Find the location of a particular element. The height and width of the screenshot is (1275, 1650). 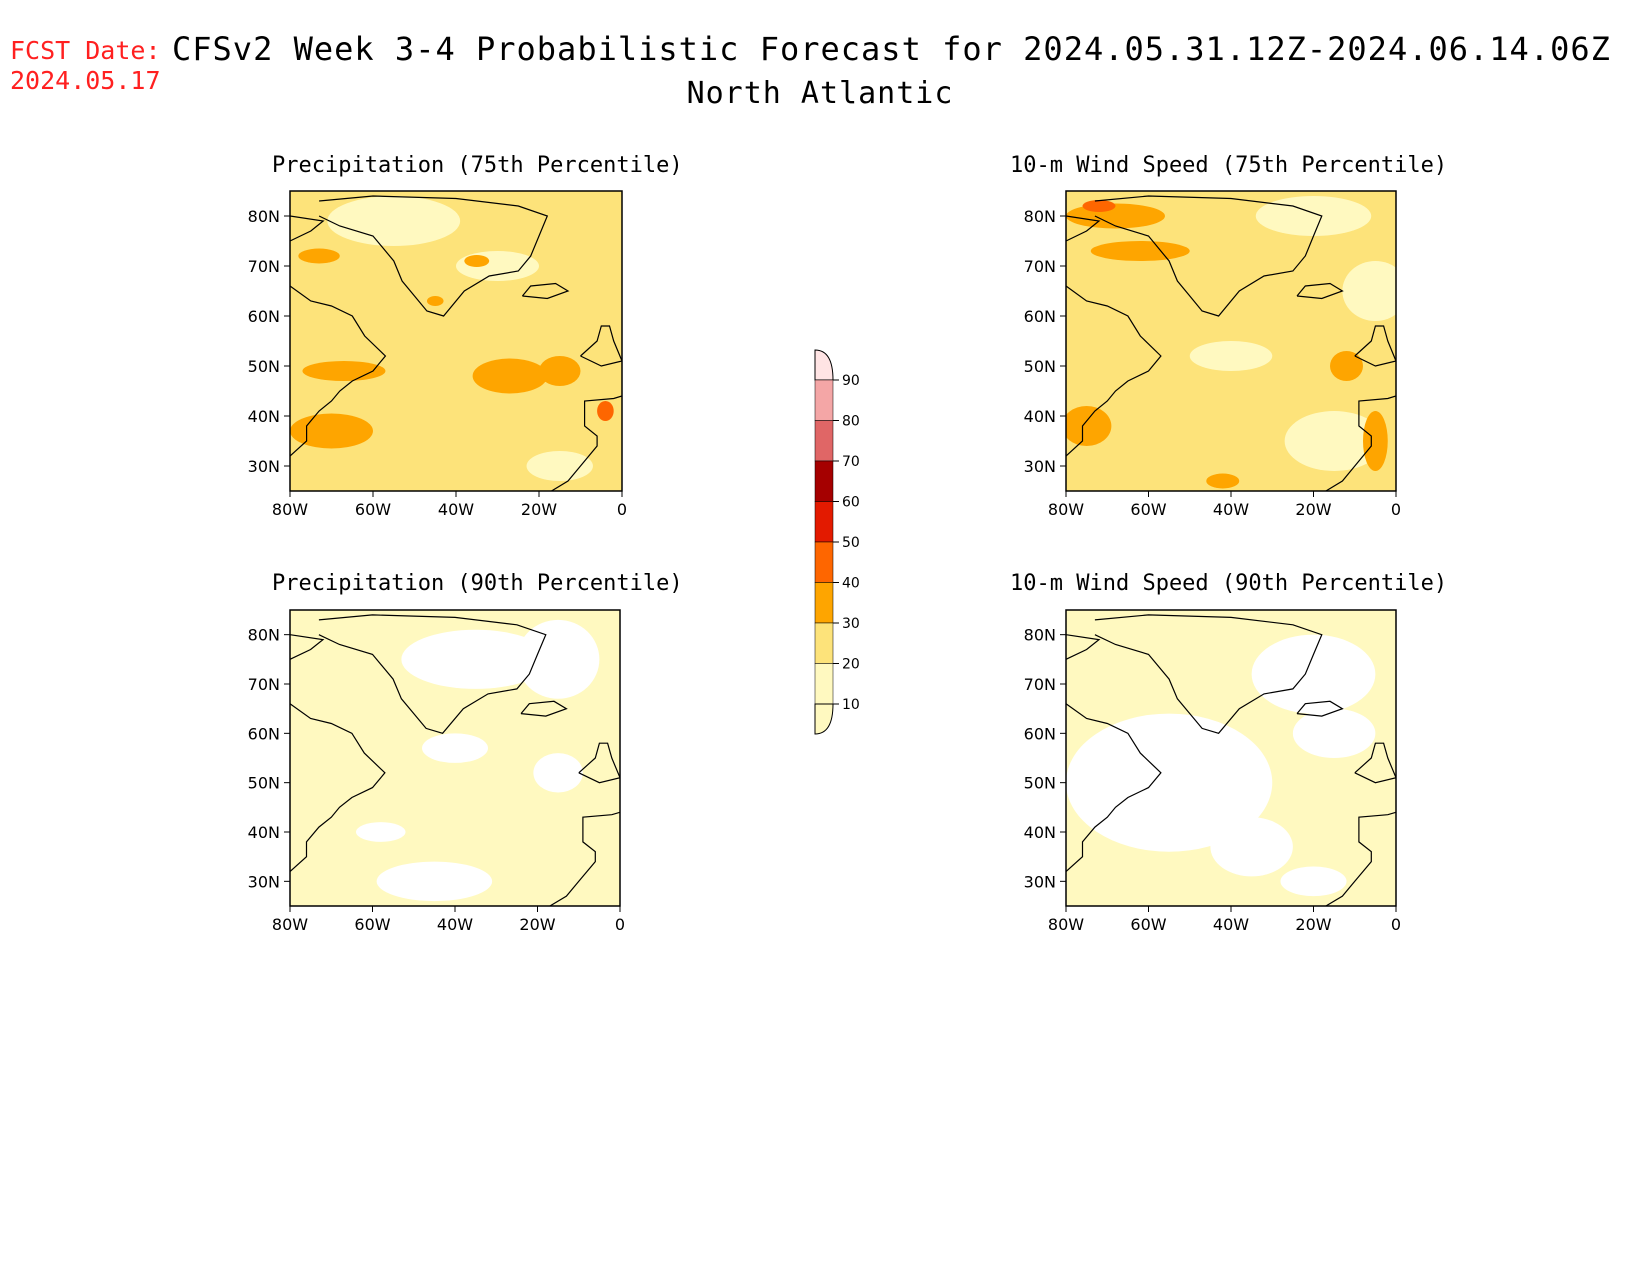

forecast-date-label: FCST Date: is located at coordinates (85, 50).